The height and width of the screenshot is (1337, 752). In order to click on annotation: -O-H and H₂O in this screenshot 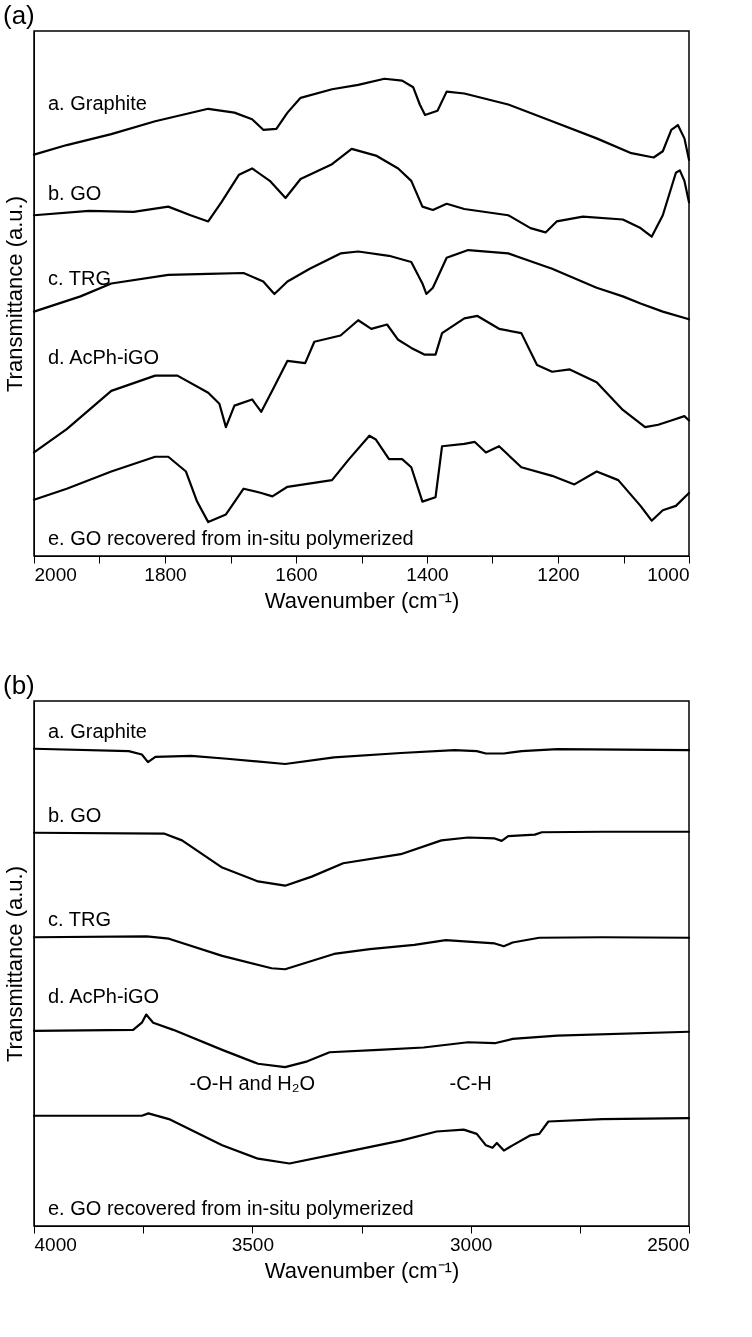, I will do `click(252, 1083)`.